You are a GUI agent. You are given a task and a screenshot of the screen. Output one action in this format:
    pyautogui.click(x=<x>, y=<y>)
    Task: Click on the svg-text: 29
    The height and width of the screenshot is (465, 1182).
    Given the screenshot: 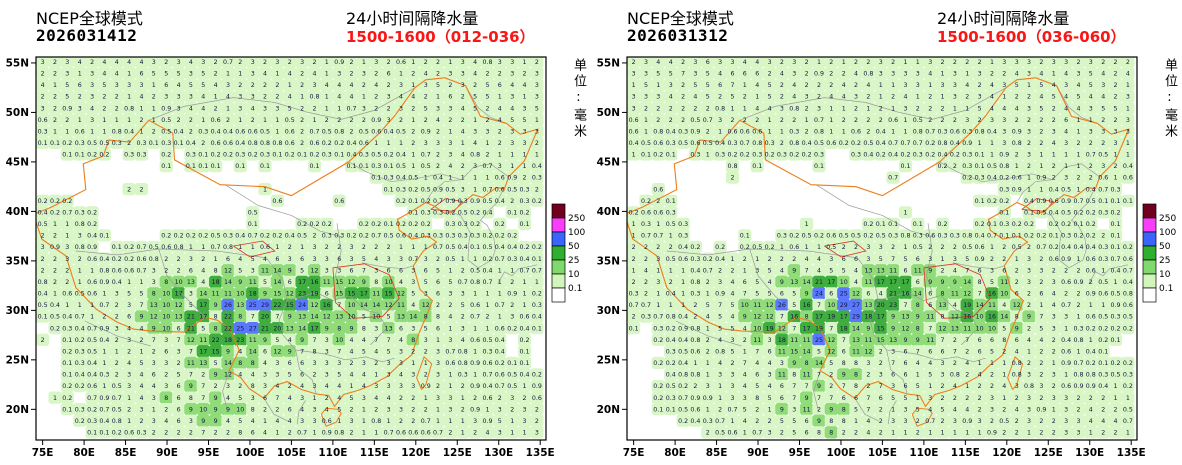 What is the action you would take?
    pyautogui.click(x=265, y=305)
    